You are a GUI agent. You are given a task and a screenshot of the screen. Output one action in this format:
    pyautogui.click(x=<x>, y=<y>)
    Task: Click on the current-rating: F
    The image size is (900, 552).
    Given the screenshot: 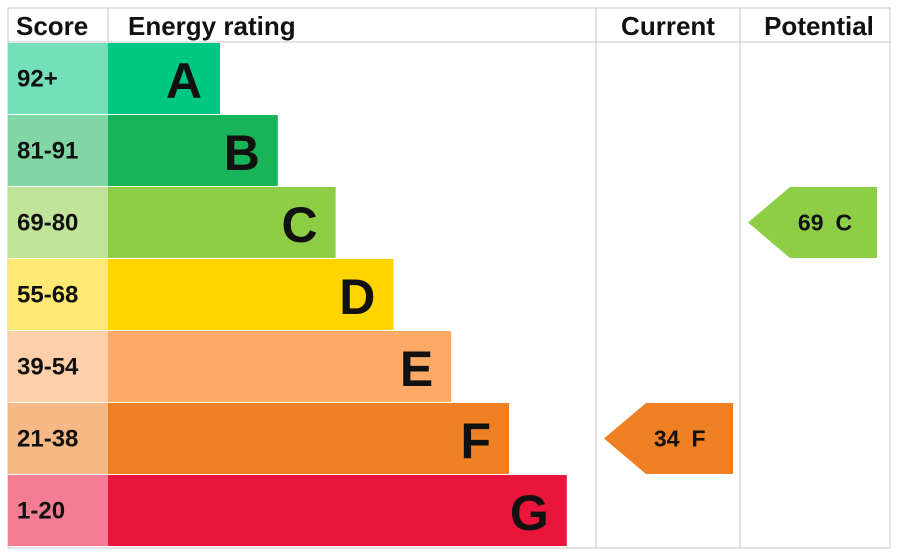 What is the action you would take?
    pyautogui.click(x=699, y=439)
    